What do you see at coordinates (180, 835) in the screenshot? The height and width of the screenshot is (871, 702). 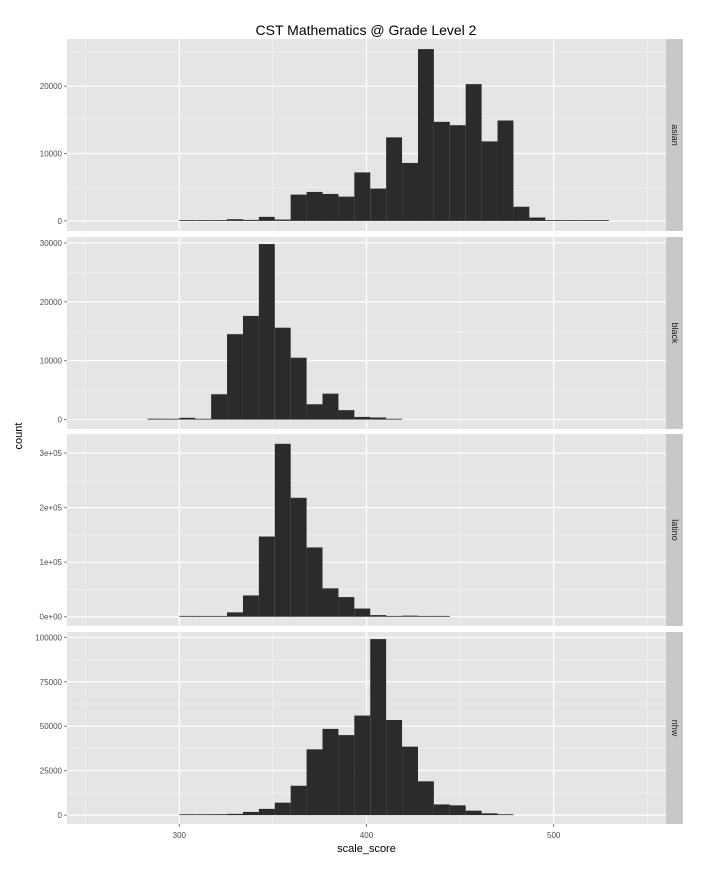 I see `x-tick-label: 300` at bounding box center [180, 835].